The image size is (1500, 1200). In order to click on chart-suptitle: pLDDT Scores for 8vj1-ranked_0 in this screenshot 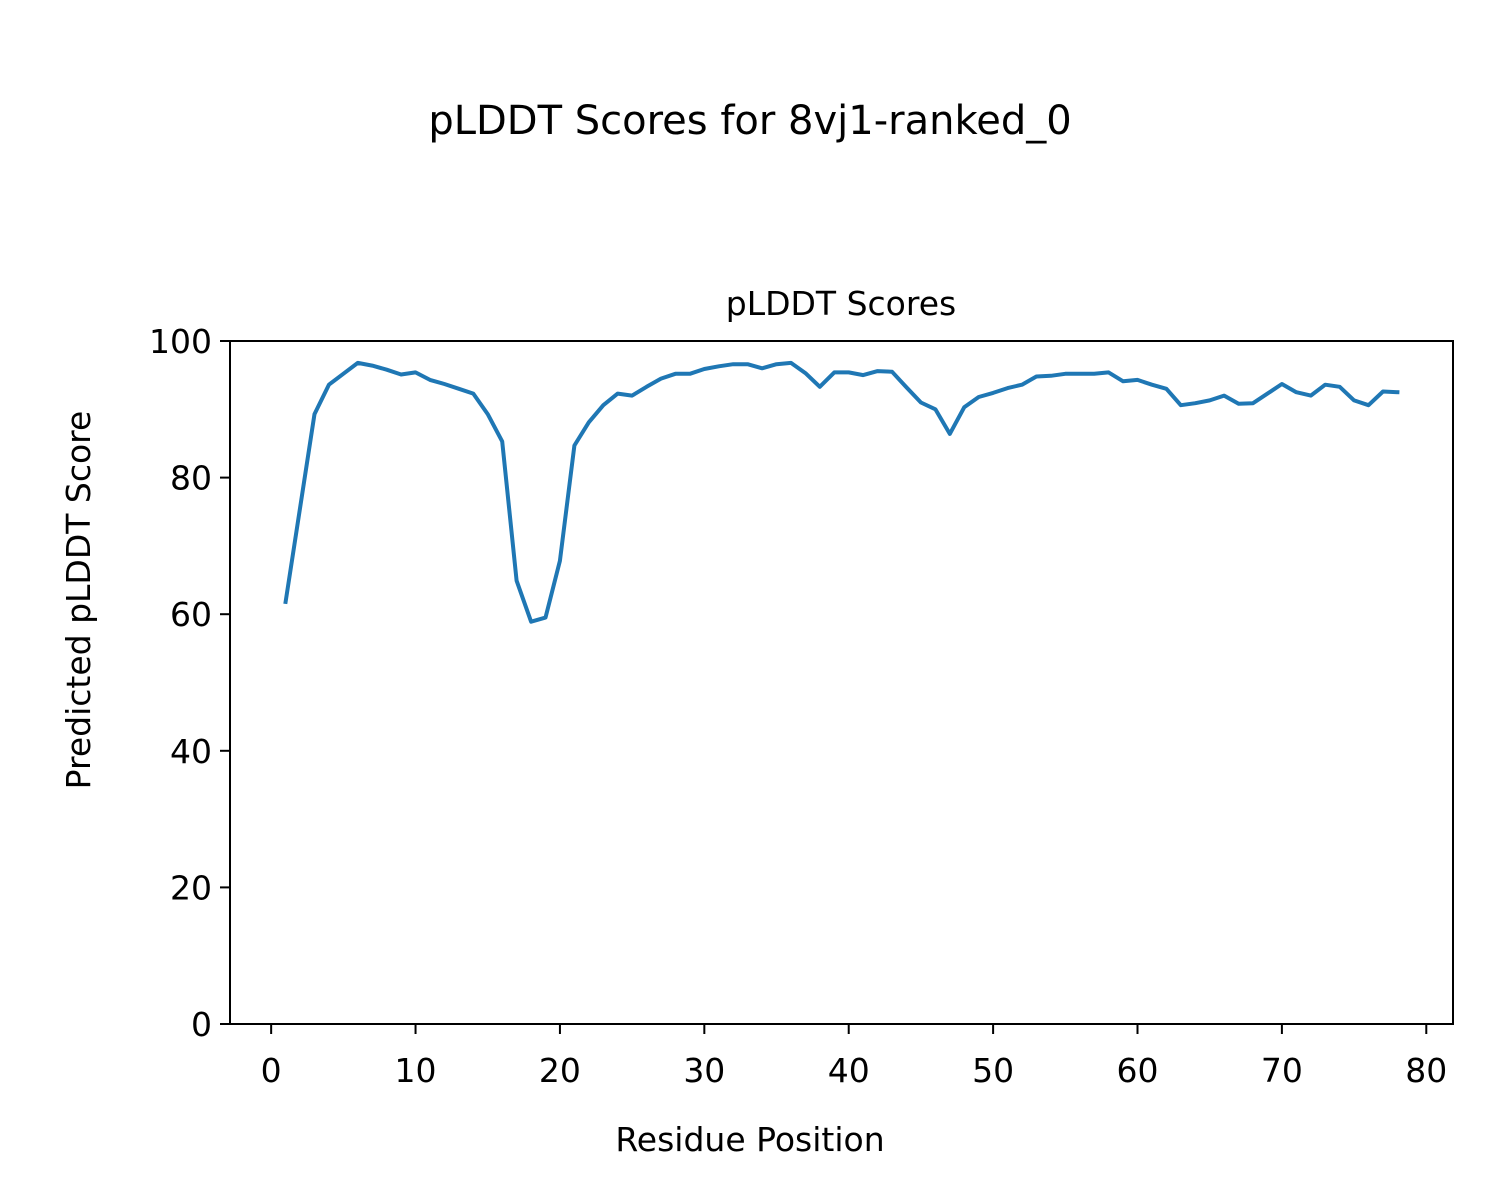, I will do `click(749, 121)`.